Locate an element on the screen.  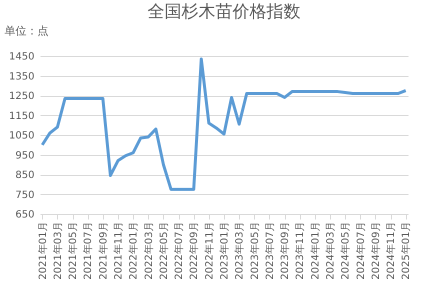
y-axis-title: 单位：点 is located at coordinates (26, 31).